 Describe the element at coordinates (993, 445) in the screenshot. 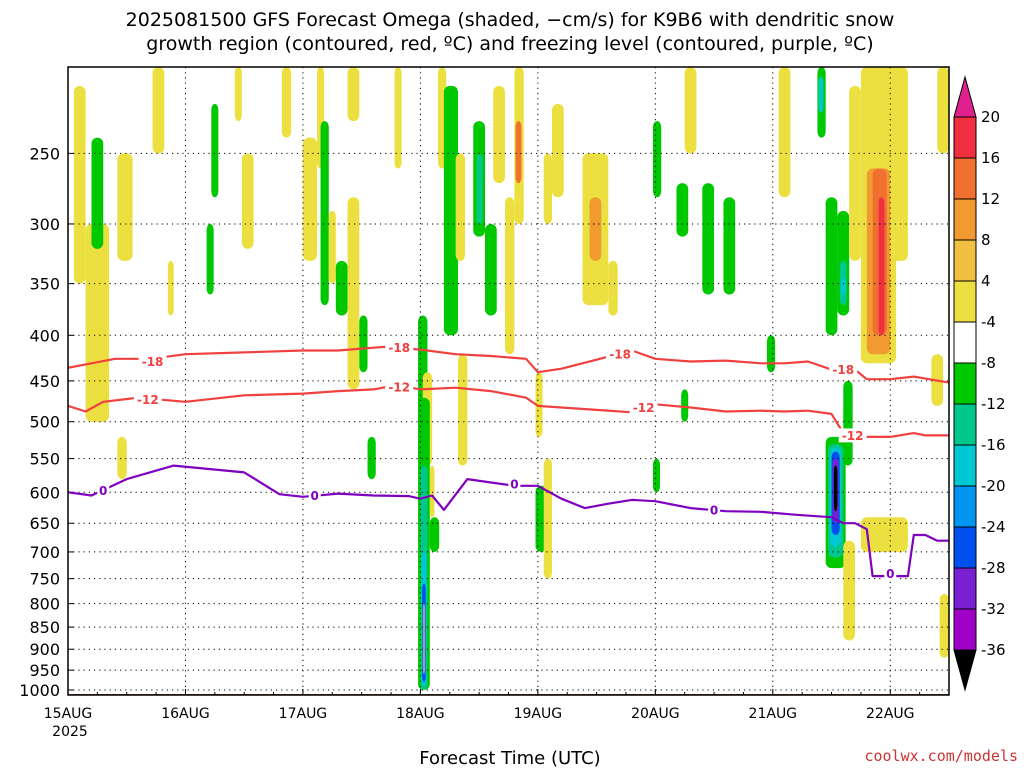

I see `colorbar-tick-label: -16` at that location.